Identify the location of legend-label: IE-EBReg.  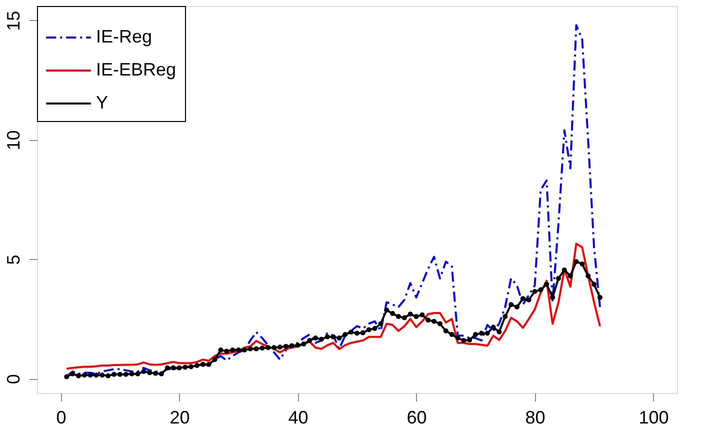
(136, 70).